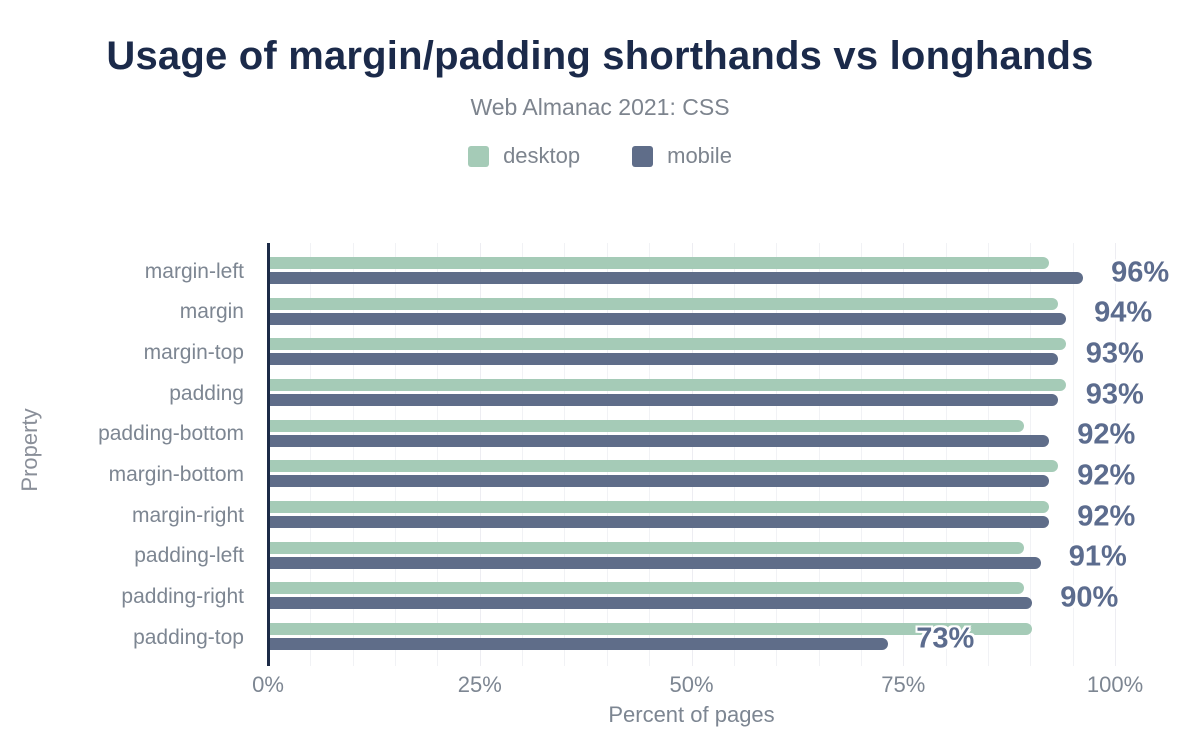 Image resolution: width=1200 pixels, height=742 pixels. Describe the element at coordinates (903, 684) in the screenshot. I see `x-tick-75pct: 75%` at that location.